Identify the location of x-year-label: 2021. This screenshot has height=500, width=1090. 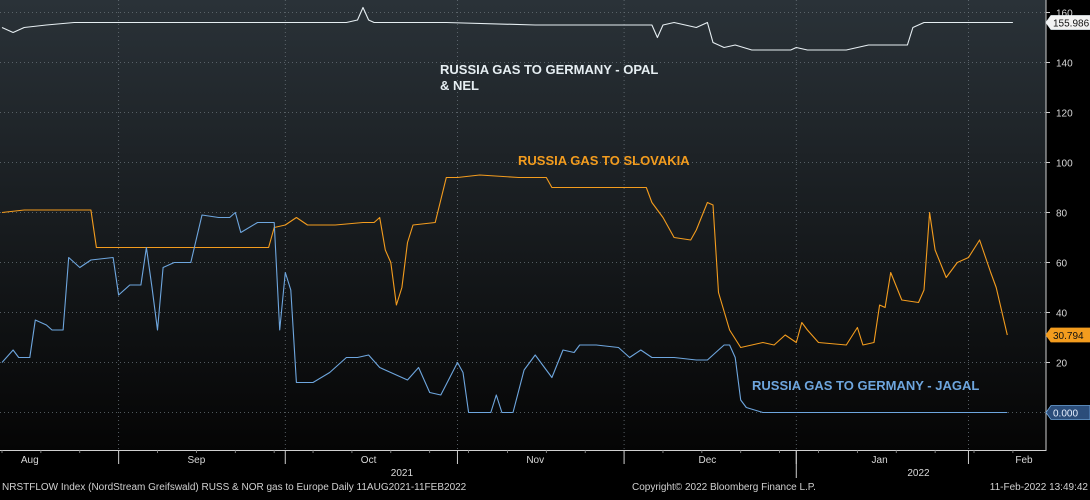
(402, 473).